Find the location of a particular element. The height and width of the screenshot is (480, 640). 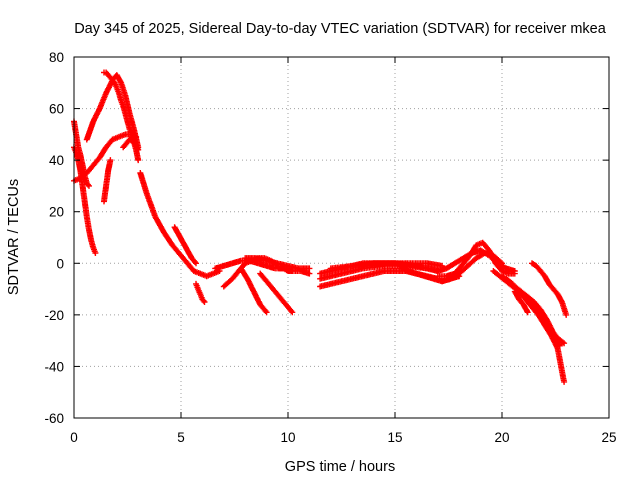

y-tick-label: 20 is located at coordinates (56, 212).